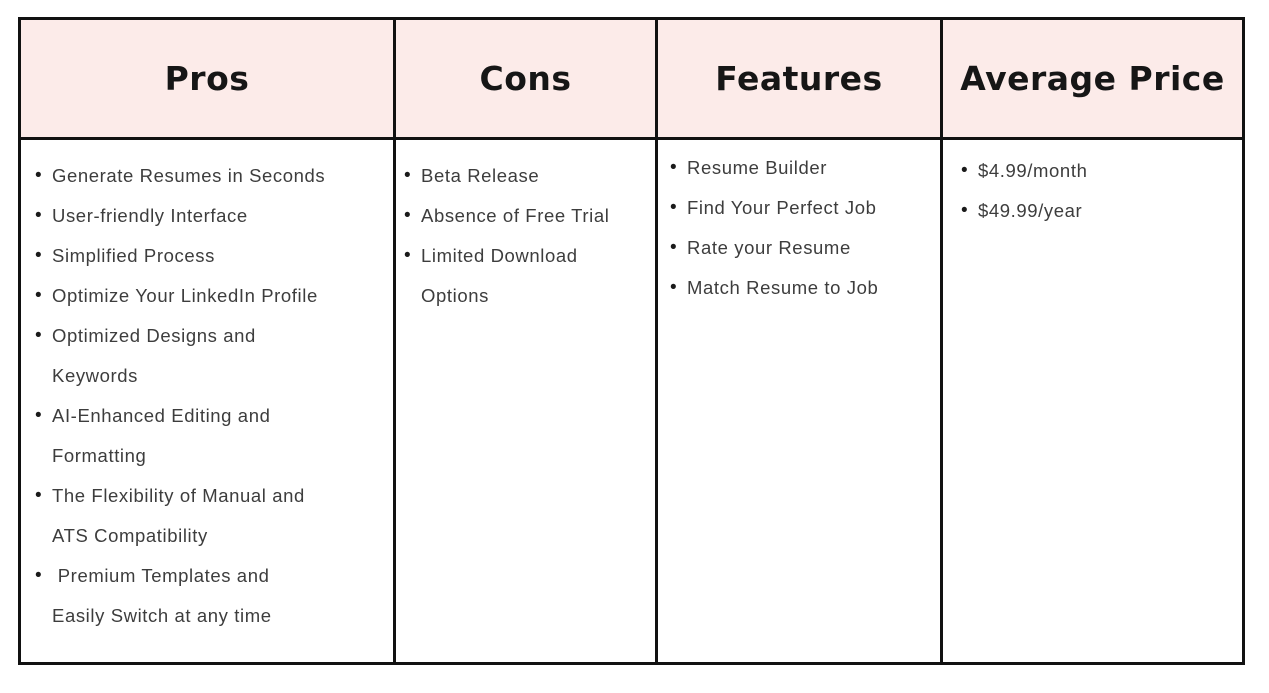 This screenshot has width=1269, height=693. Describe the element at coordinates (185, 295) in the screenshot. I see `list-item-text: Optimize Your LinkedIn Profile` at that location.